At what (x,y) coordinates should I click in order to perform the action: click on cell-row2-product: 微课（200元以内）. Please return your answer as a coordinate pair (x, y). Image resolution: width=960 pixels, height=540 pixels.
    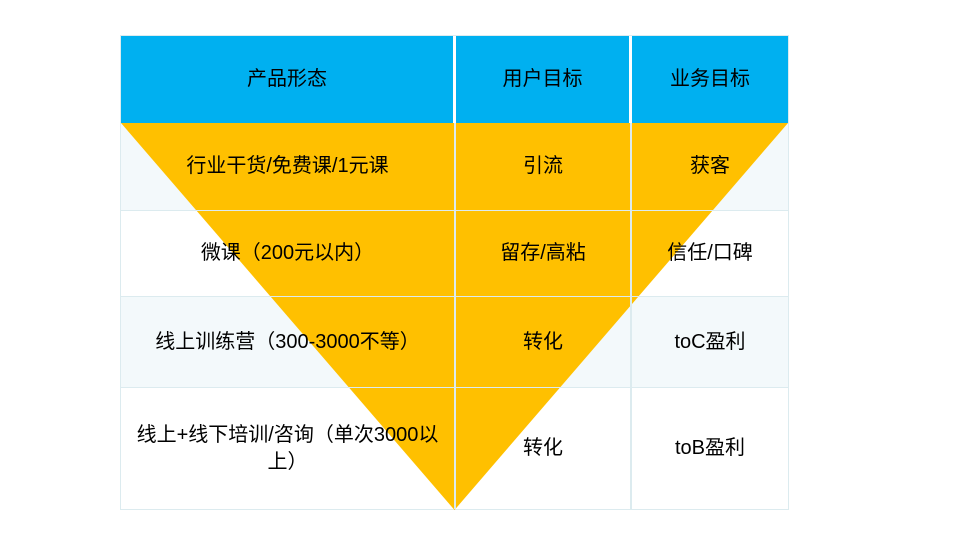
    Looking at the image, I should click on (288, 254).